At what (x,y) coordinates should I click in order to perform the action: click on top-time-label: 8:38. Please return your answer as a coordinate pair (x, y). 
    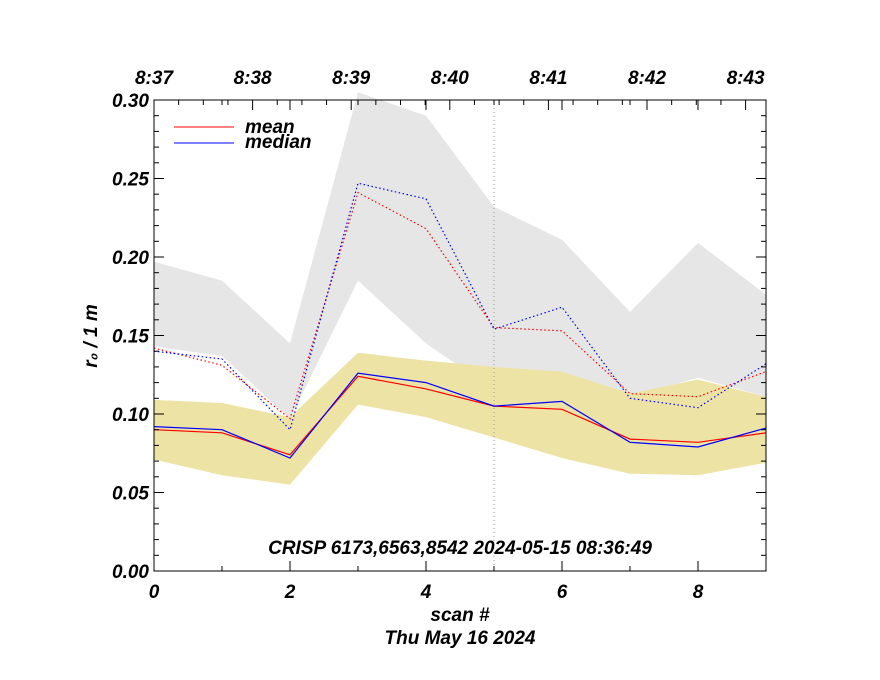
    Looking at the image, I should click on (253, 78).